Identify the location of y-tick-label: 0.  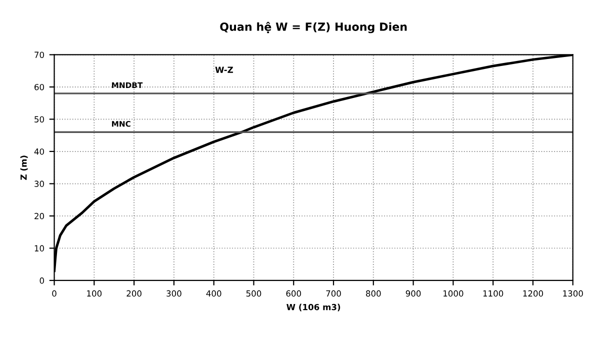
(42, 280).